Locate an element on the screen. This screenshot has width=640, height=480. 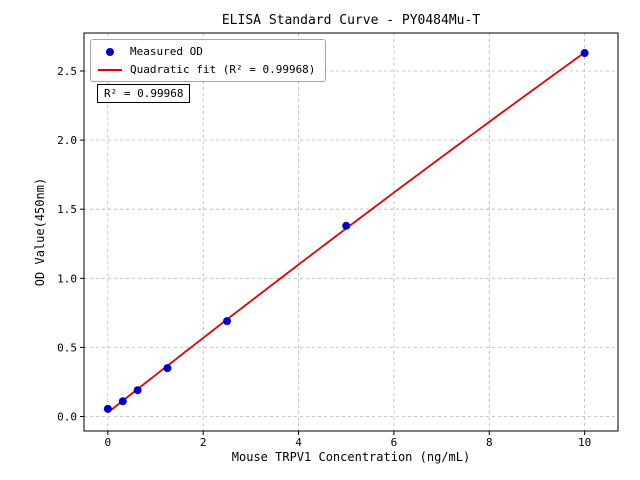
y-tick-label: 1.0 is located at coordinates (67, 278).